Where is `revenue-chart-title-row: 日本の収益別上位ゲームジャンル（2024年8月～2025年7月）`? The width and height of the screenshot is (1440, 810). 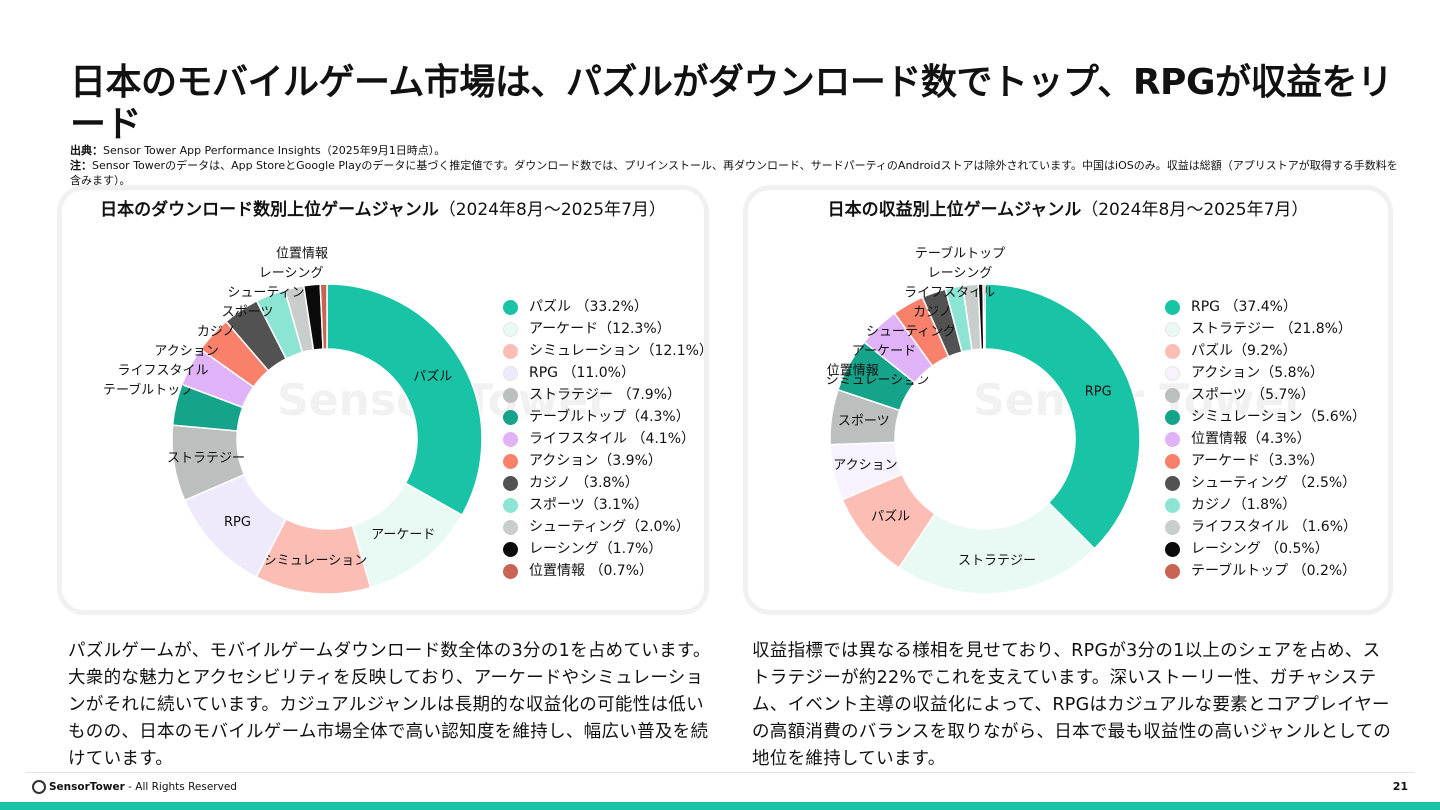
revenue-chart-title-row: 日本の収益別上位ゲームジャンル（2024年8月～2025年7月） is located at coordinates (1068, 210).